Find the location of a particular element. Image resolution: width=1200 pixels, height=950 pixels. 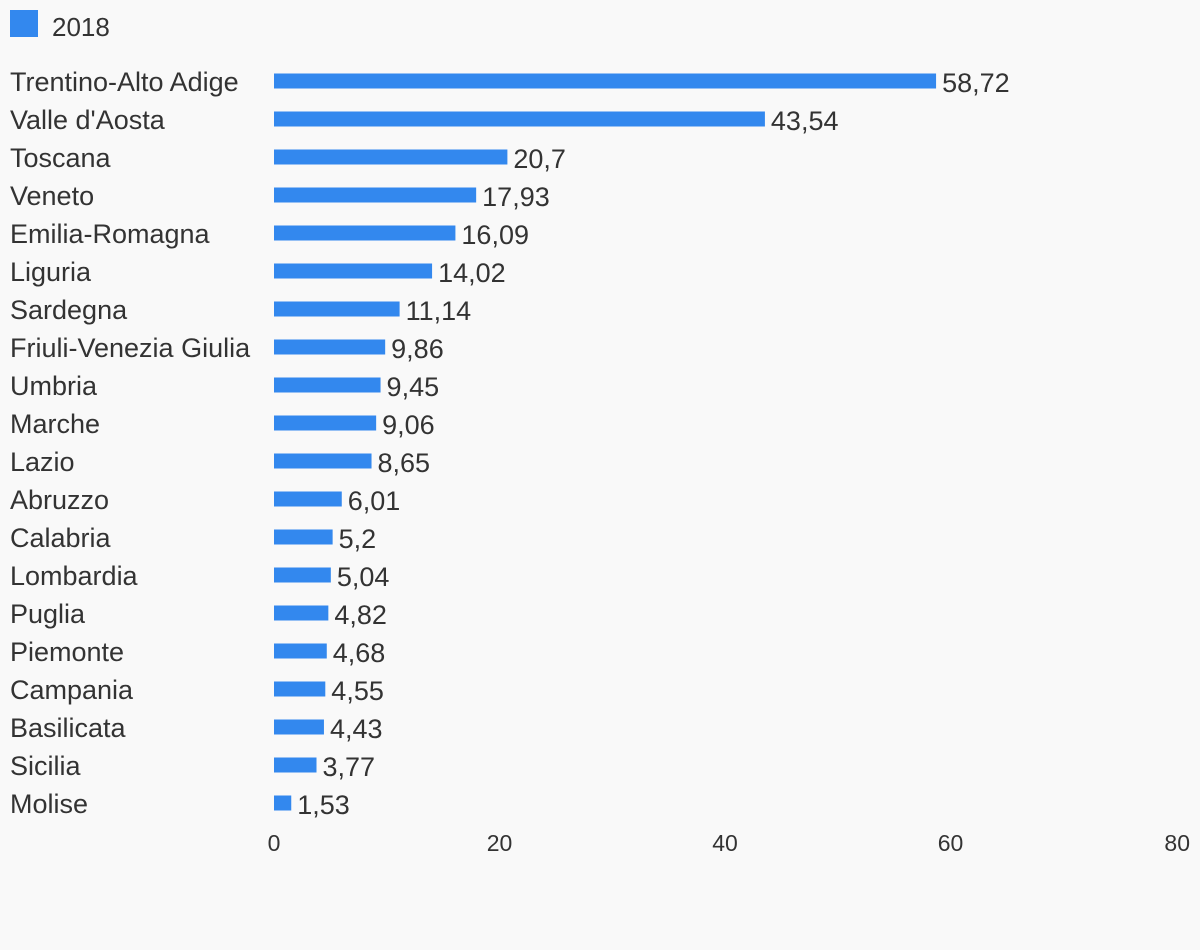

x-tick-label-0: 0 is located at coordinates (274, 843).